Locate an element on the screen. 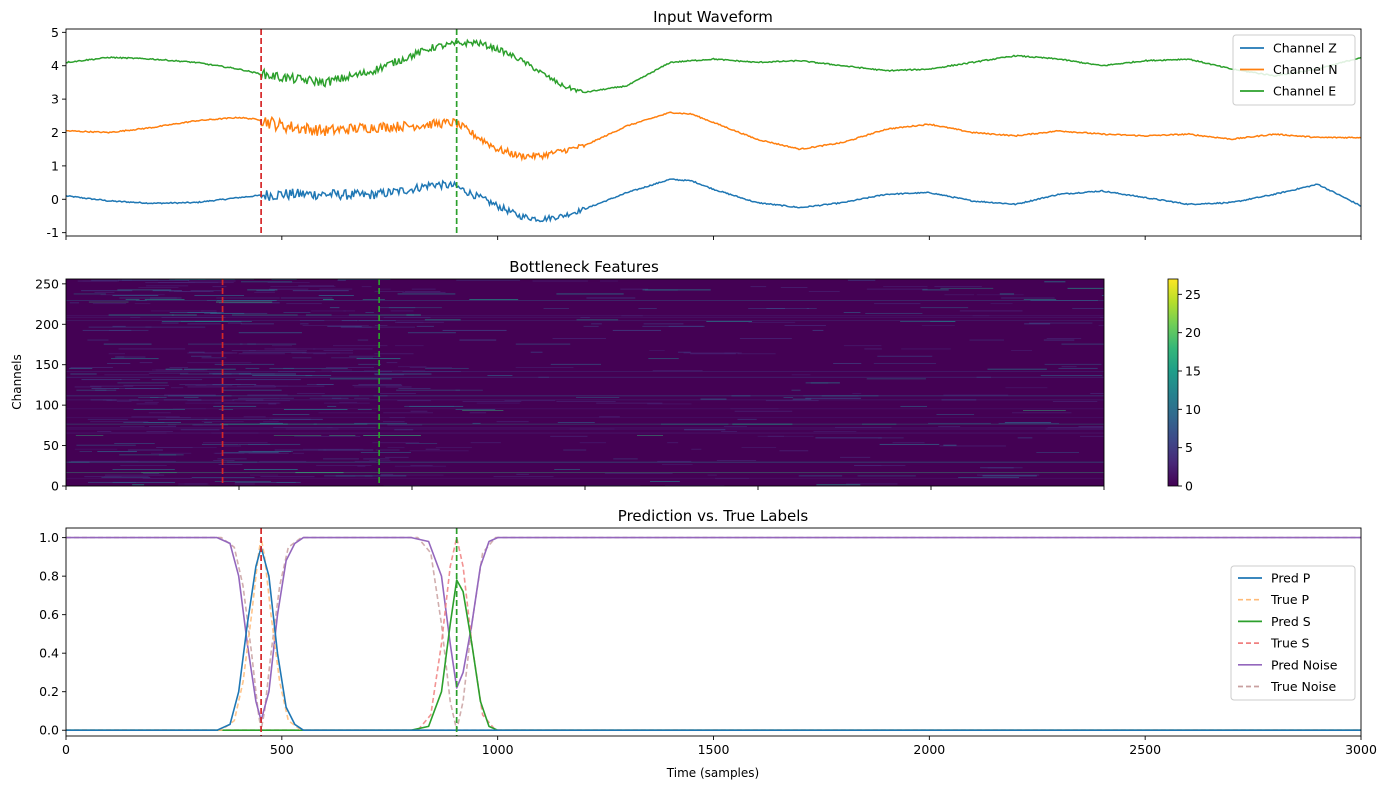 The width and height of the screenshot is (1389, 789). waveform-ytick-label: 4 is located at coordinates (55, 65).